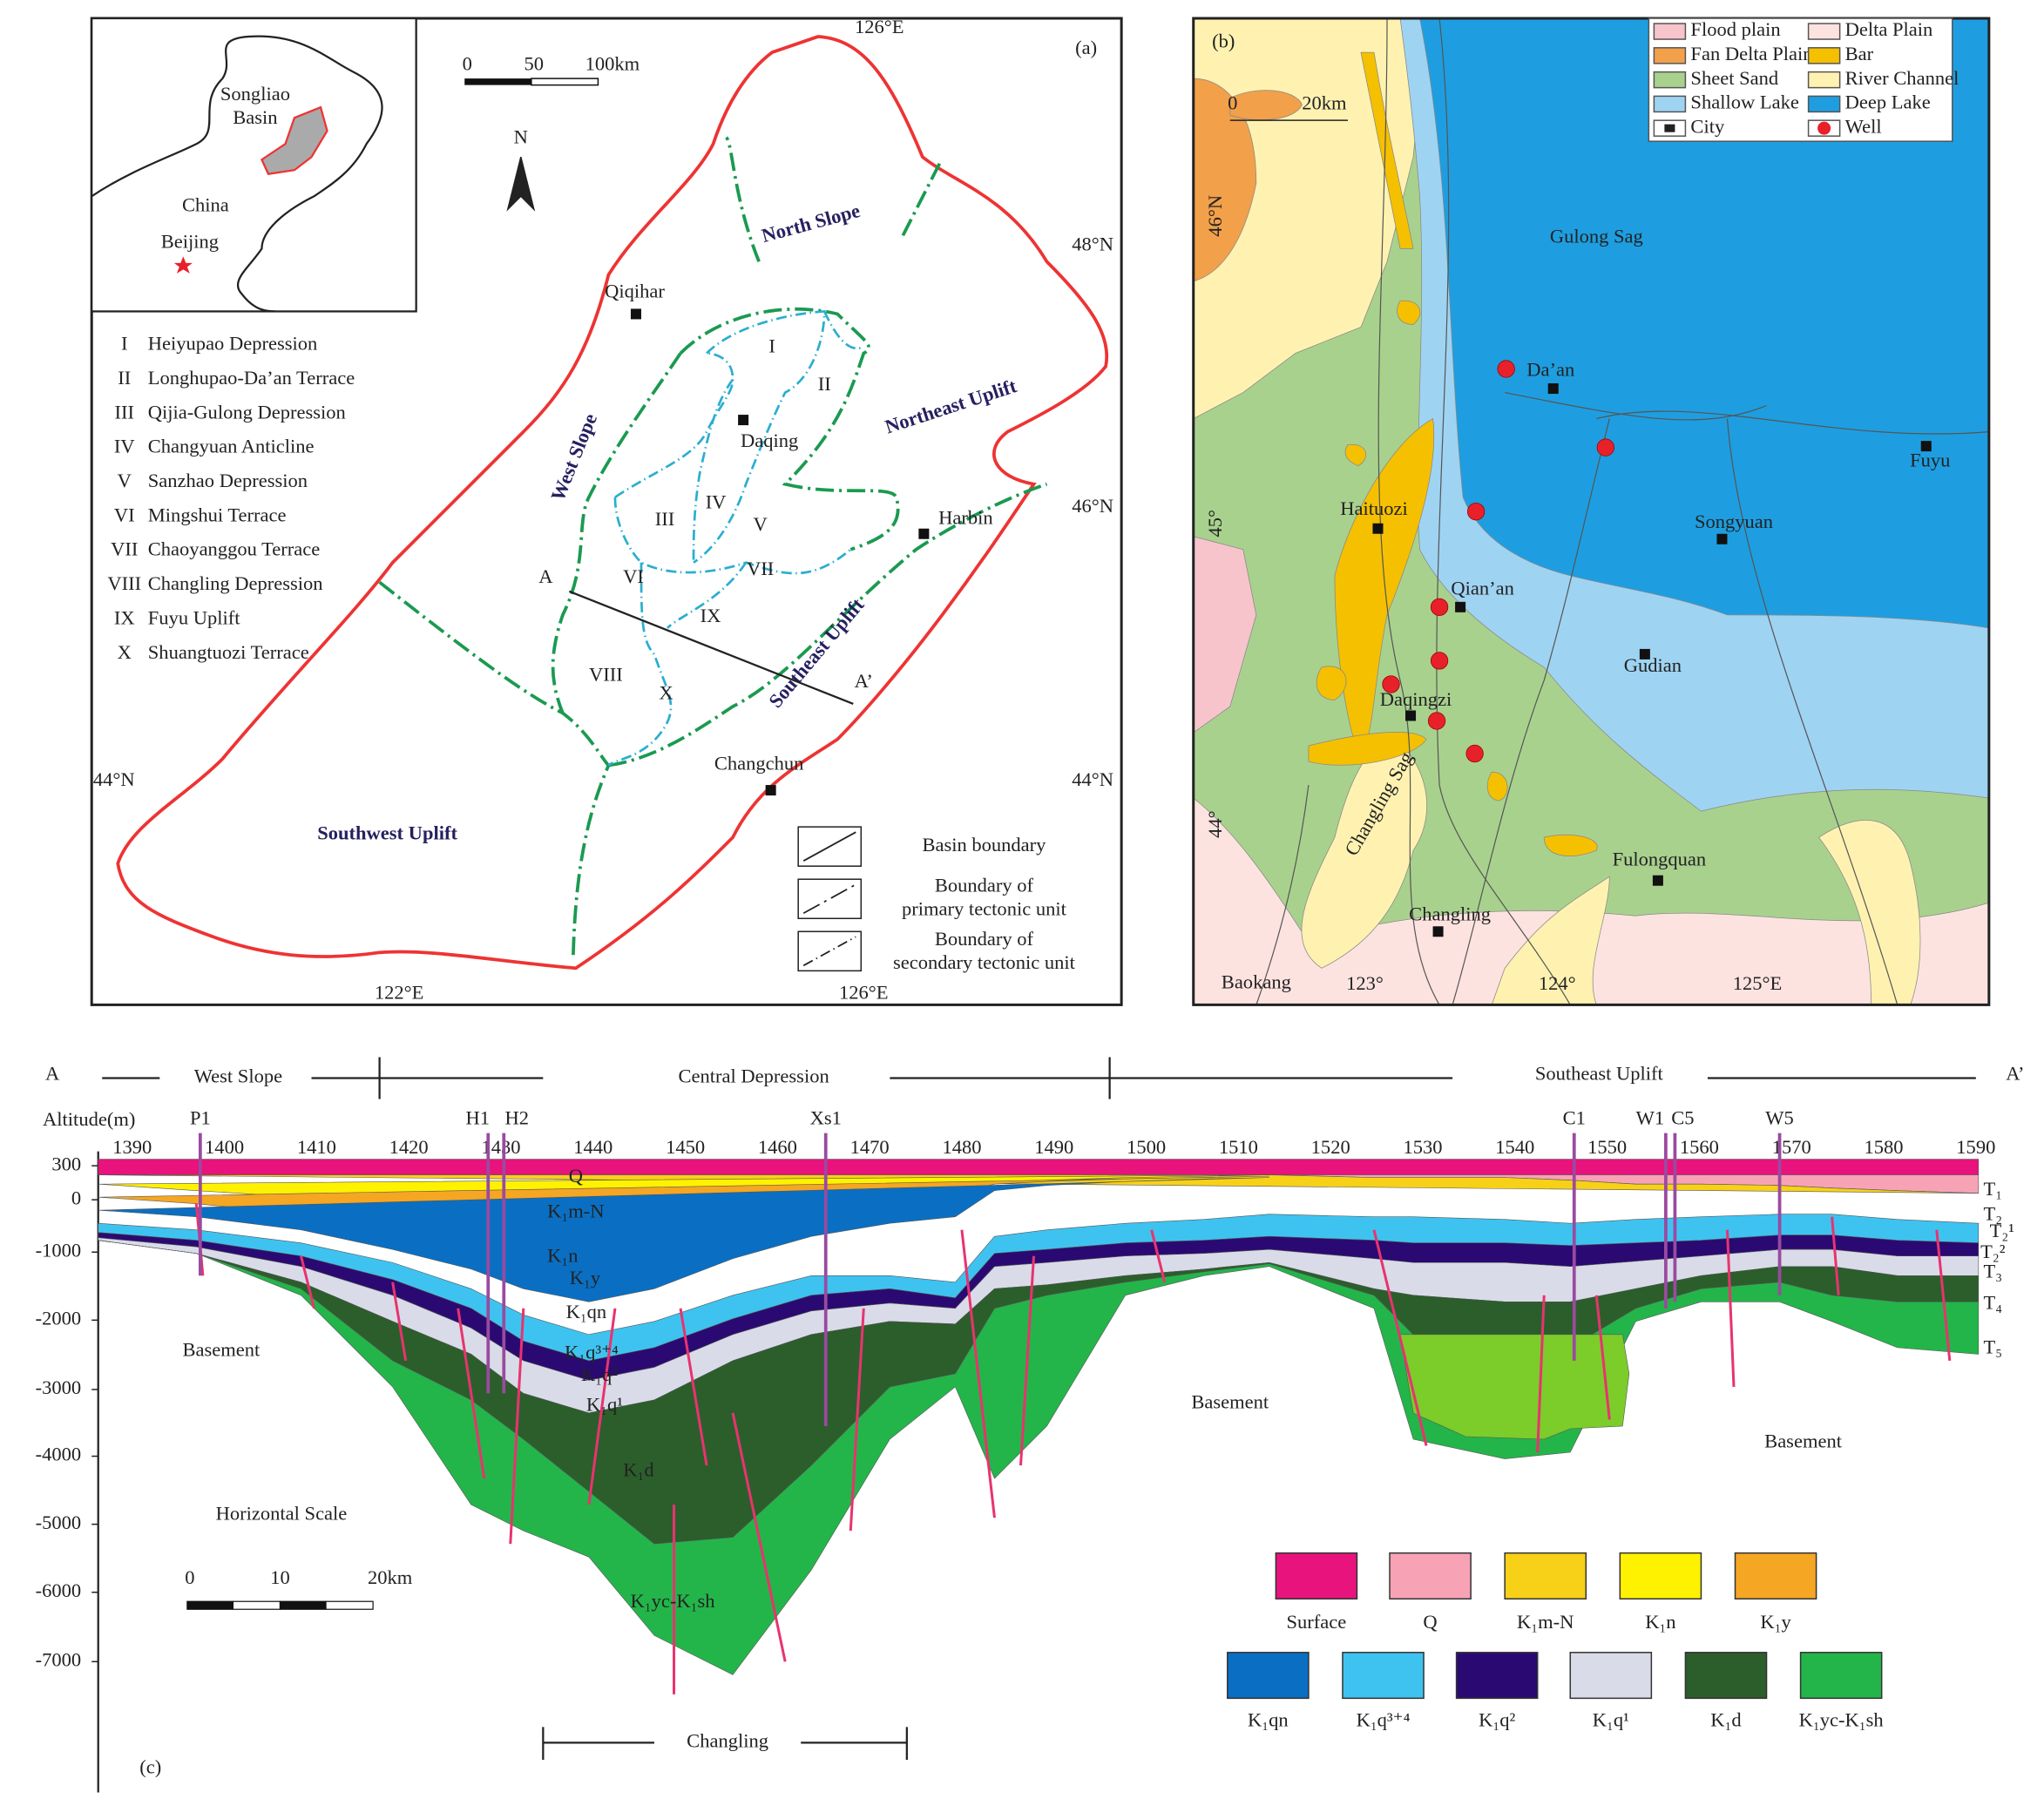 The height and width of the screenshot is (1799, 2044). What do you see at coordinates (521, 136) in the screenshot?
I see `north-label: N` at bounding box center [521, 136].